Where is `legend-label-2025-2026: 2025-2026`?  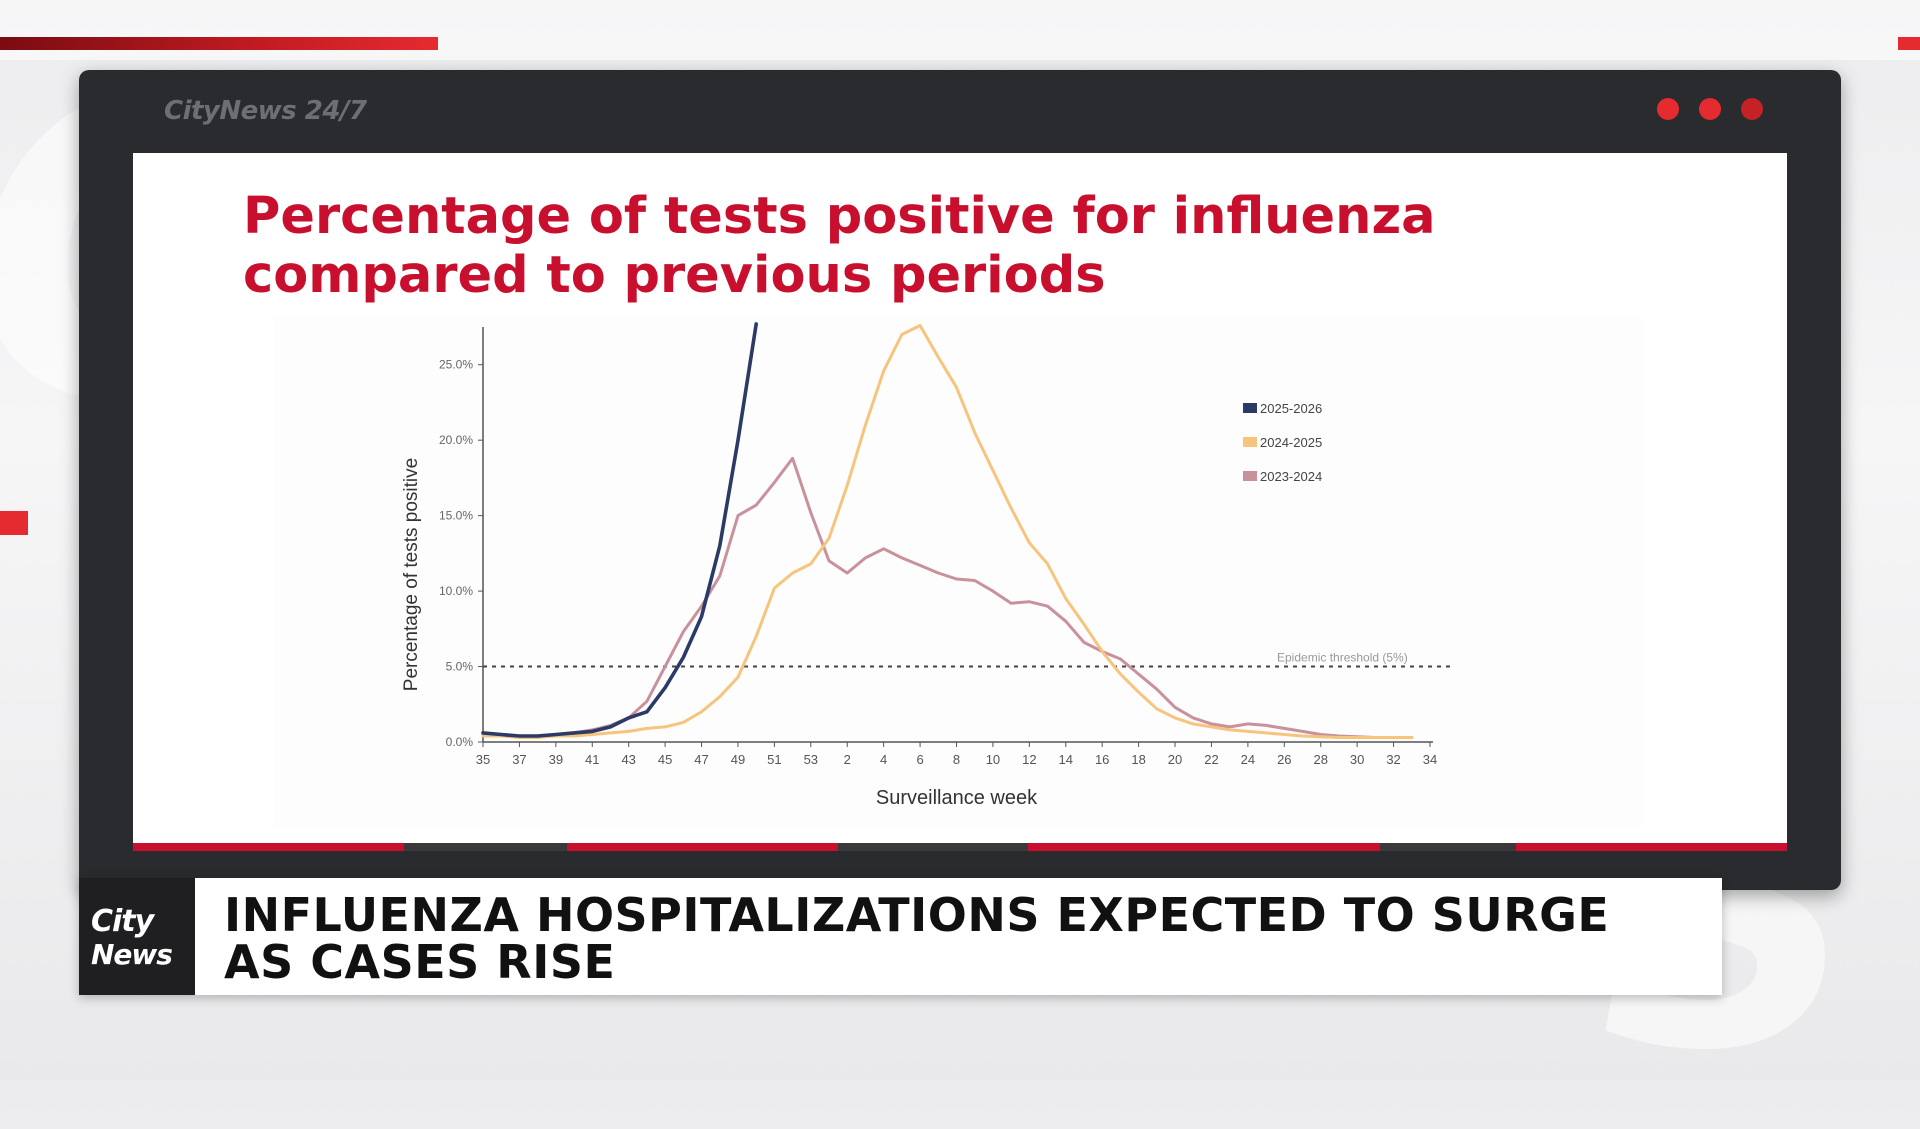
legend-label-2025-2026: 2025-2026 is located at coordinates (1291, 408).